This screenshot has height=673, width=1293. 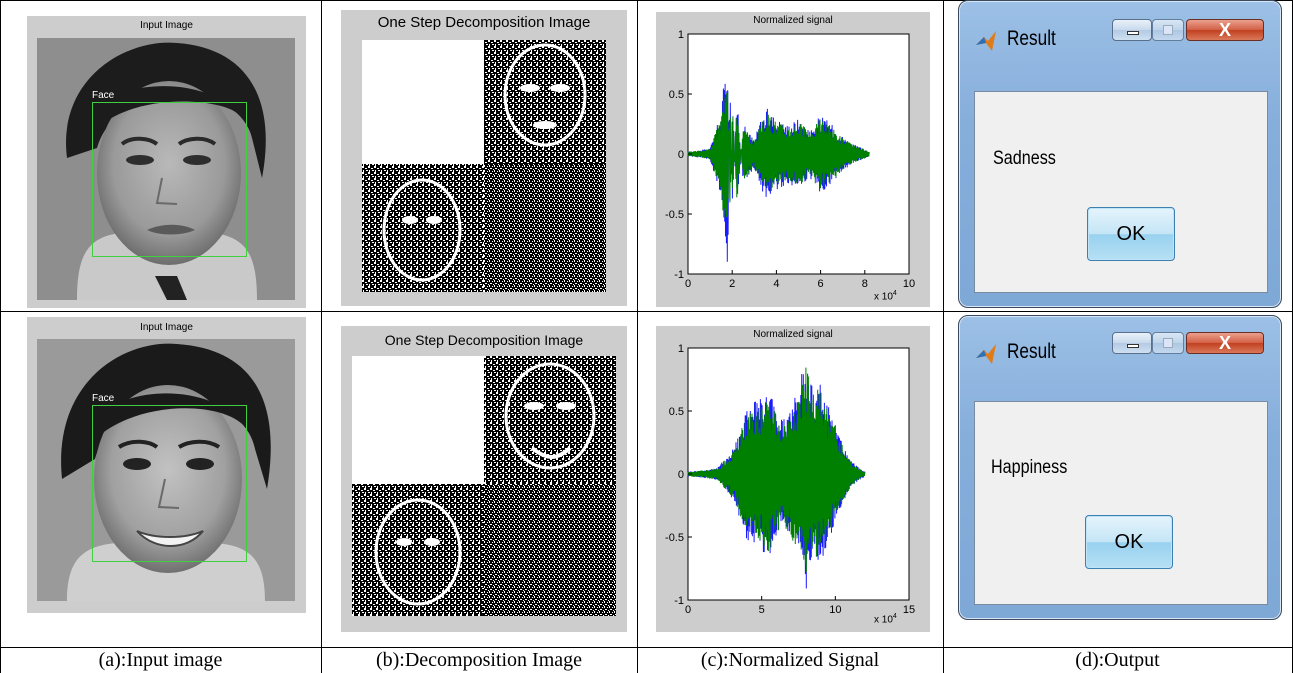 What do you see at coordinates (160, 660) in the screenshot?
I see `caption-a: (a):Input image` at bounding box center [160, 660].